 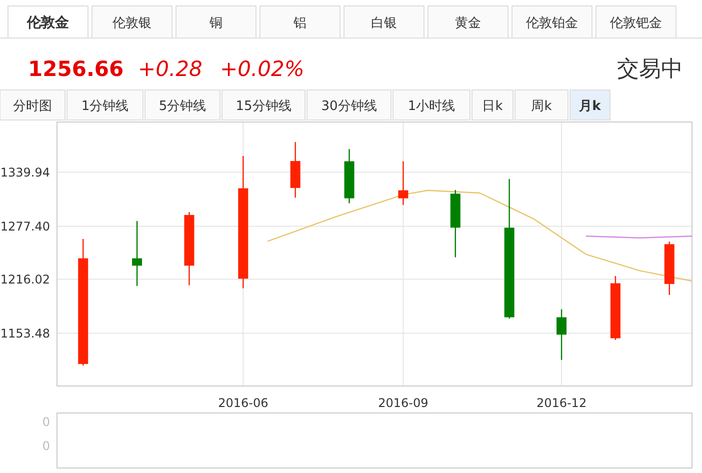 What do you see at coordinates (25, 333) in the screenshot?
I see `y-tick-label: 1153.48` at bounding box center [25, 333].